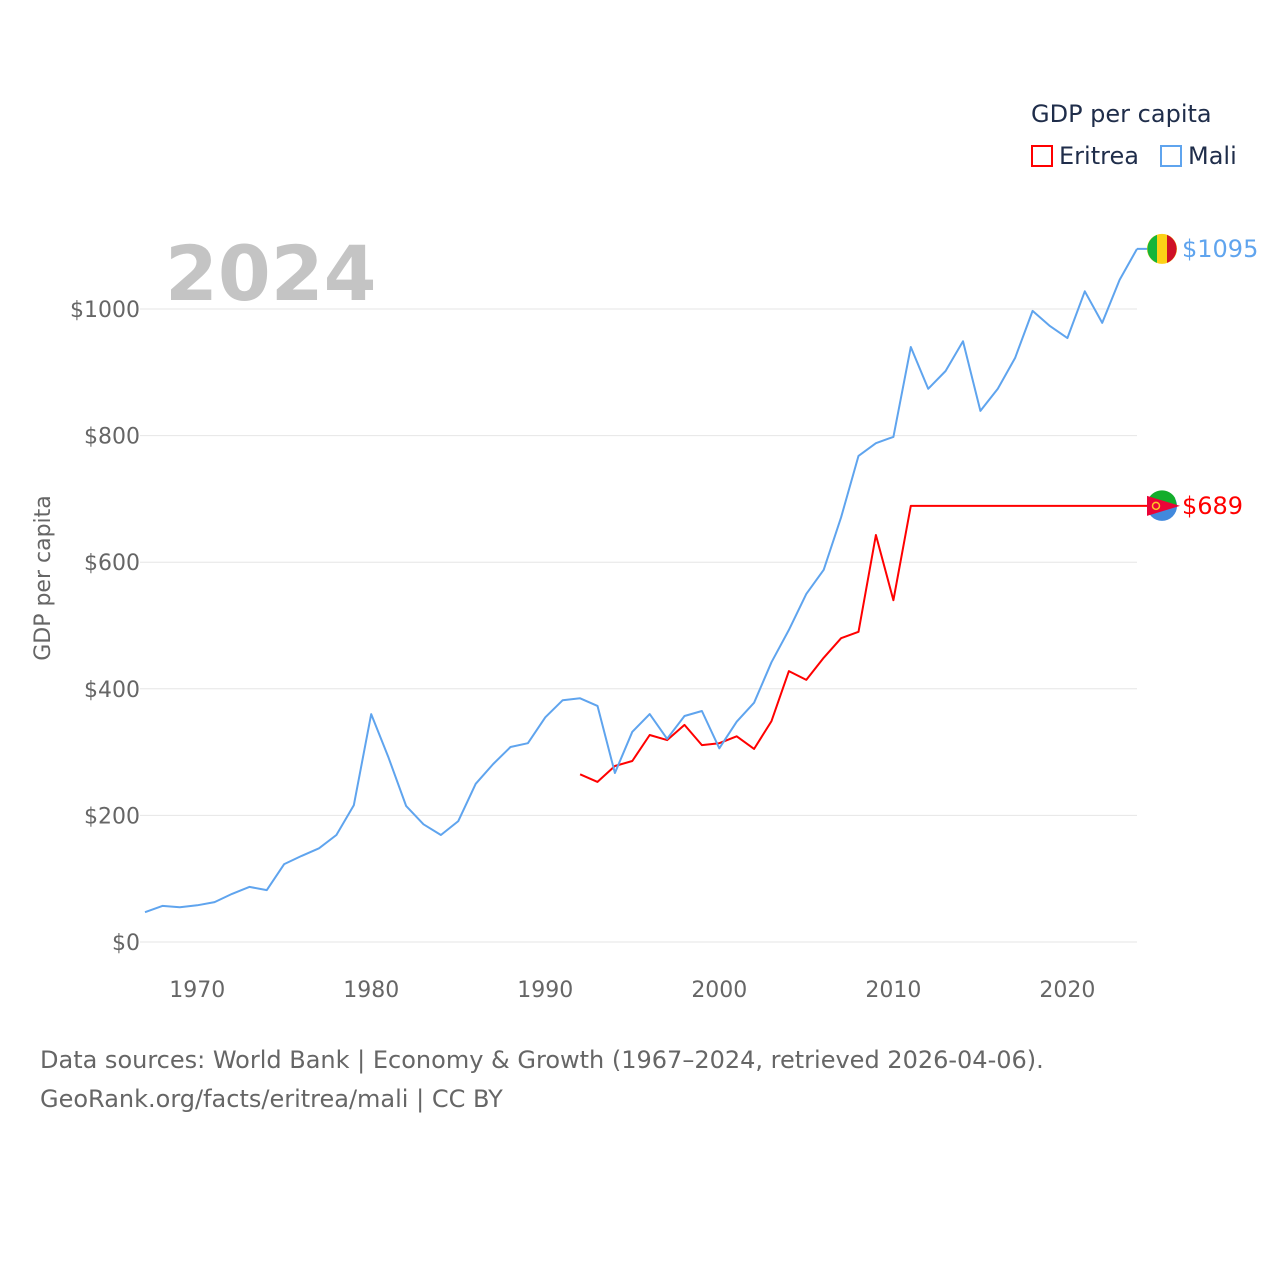 The width and height of the screenshot is (1280, 1280). Describe the element at coordinates (1152, 248) in the screenshot. I see `mali-flag-green` at that location.